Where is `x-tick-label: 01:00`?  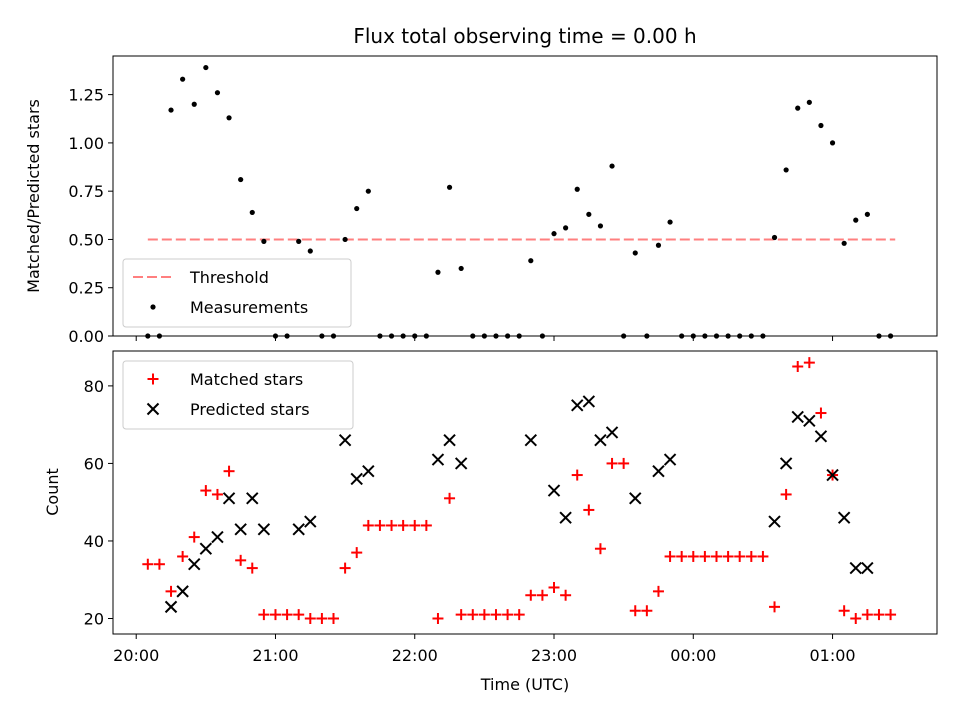
x-tick-label: 01:00 is located at coordinates (832, 655).